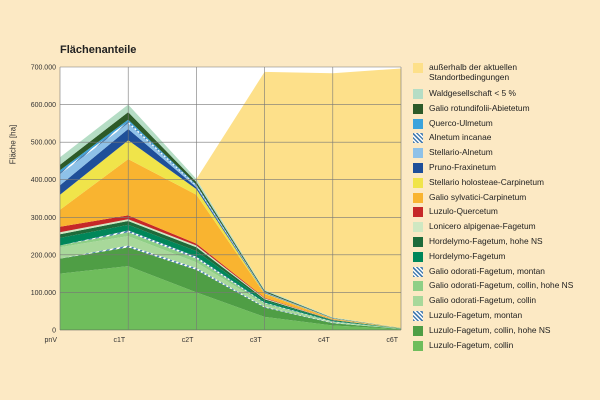 Image resolution: width=600 pixels, height=400 pixels. I want to click on legend-item-querco-ulmetum: Querco-Ulmetum, so click(505, 125).